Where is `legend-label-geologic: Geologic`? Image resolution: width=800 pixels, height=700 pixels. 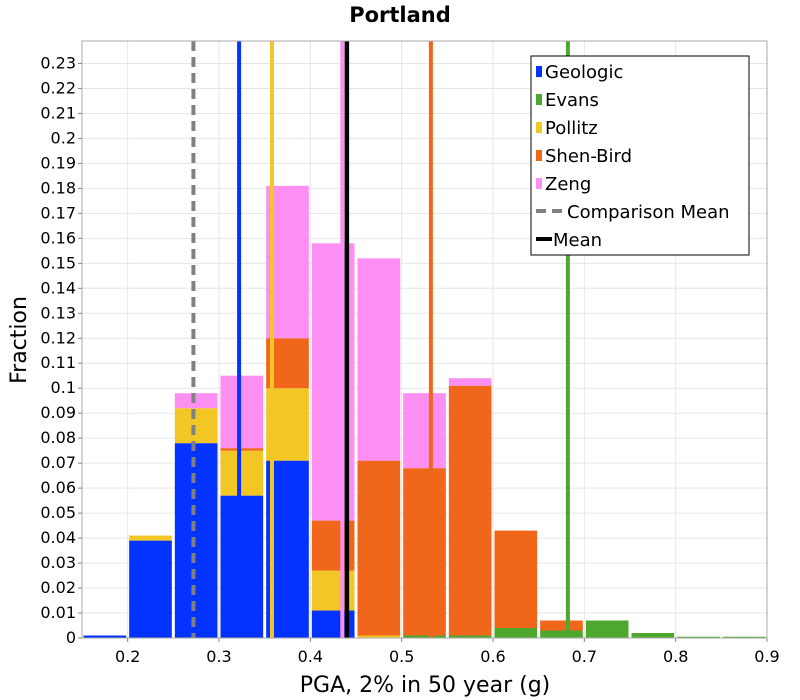 legend-label-geologic: Geologic is located at coordinates (584, 72).